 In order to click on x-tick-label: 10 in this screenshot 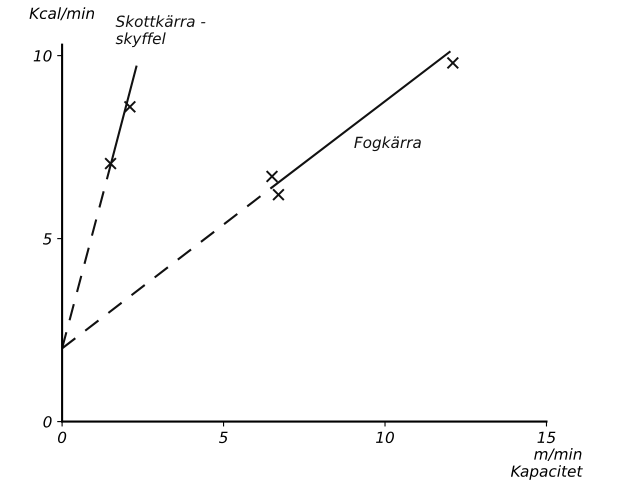, I will do `click(385, 438)`.